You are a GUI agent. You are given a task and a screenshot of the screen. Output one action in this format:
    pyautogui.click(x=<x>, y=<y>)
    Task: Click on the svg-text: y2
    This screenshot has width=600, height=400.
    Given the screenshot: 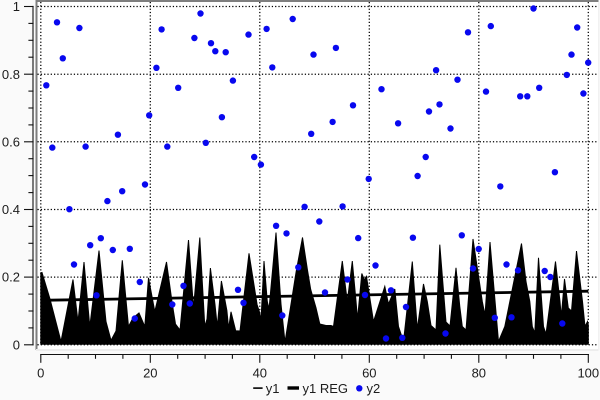 What is the action you would take?
    pyautogui.click(x=373, y=388)
    